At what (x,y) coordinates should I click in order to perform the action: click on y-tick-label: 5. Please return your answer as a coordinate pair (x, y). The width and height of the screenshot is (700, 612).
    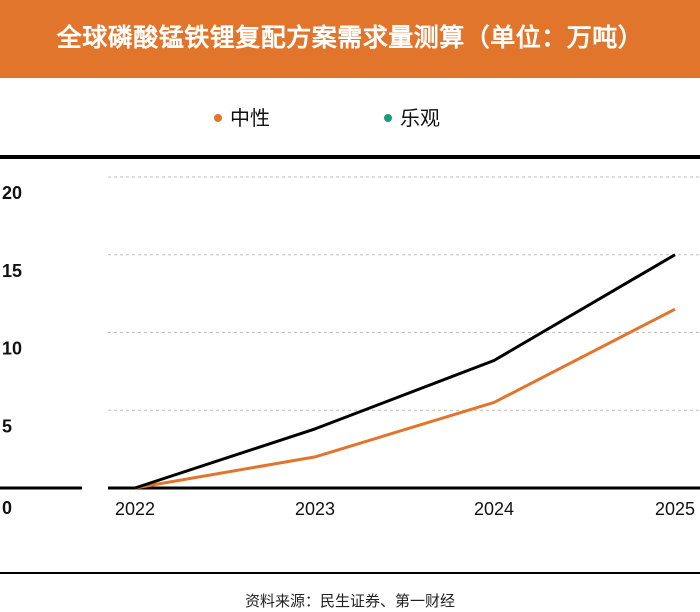
    Looking at the image, I should click on (7, 426).